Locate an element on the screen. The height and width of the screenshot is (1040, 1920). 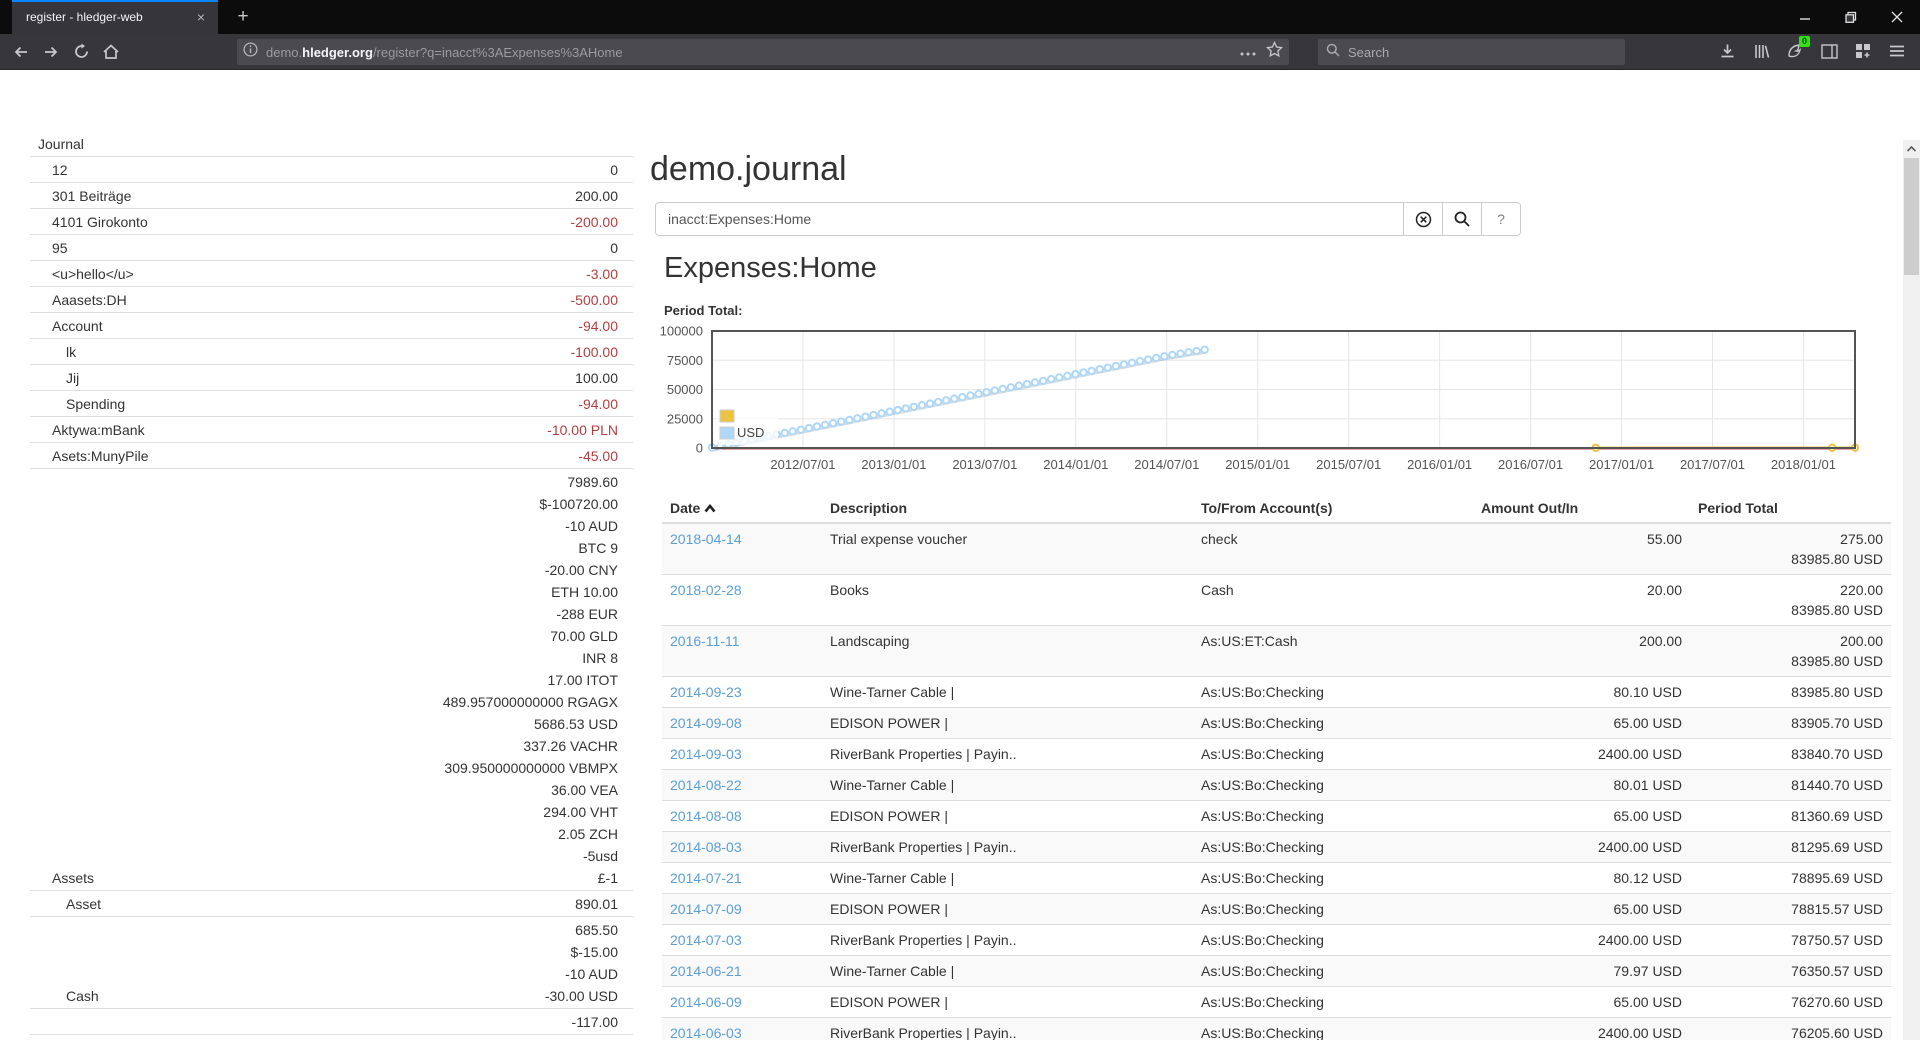
account-name: lk is located at coordinates (71, 352).